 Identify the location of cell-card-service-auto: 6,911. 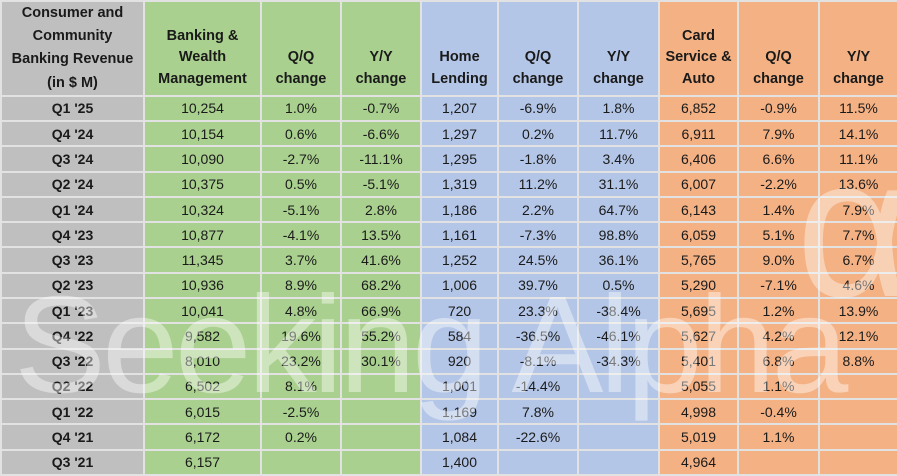
(698, 134).